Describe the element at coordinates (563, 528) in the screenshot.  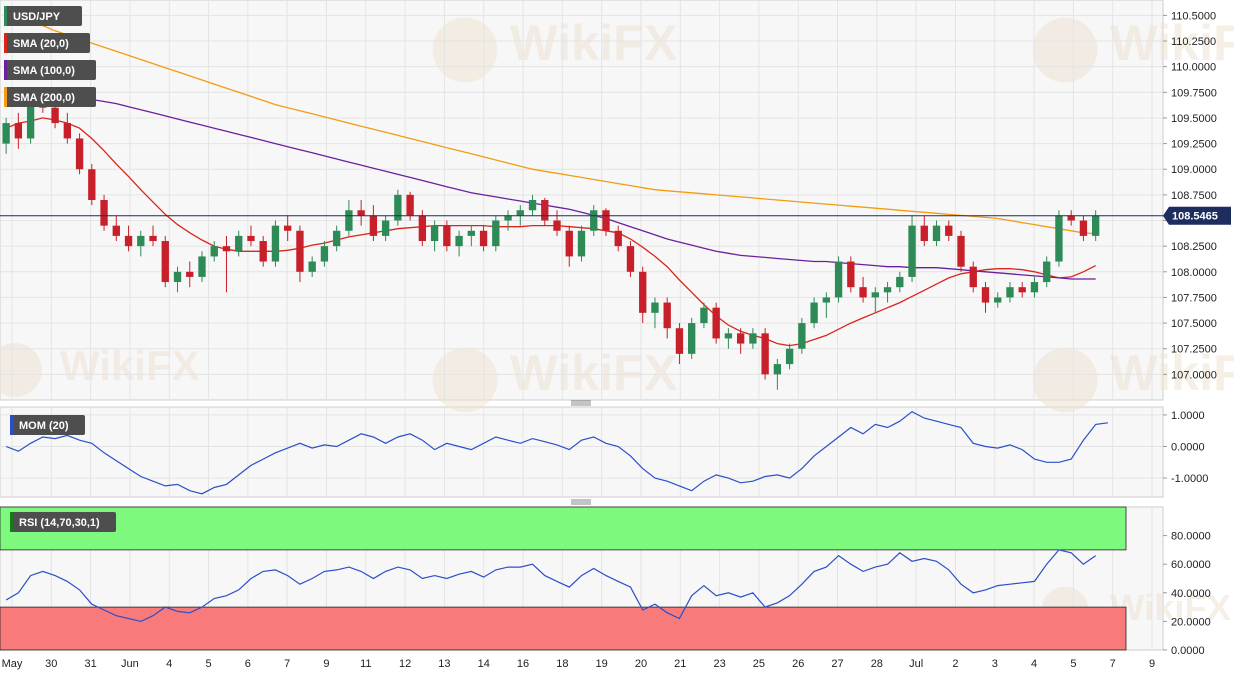
I see `rsi-overbought-zone` at that location.